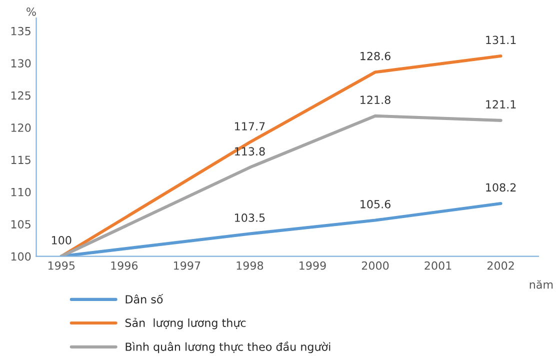 The height and width of the screenshot is (361, 558). I want to click on x-tick-label: 1999, so click(313, 265).